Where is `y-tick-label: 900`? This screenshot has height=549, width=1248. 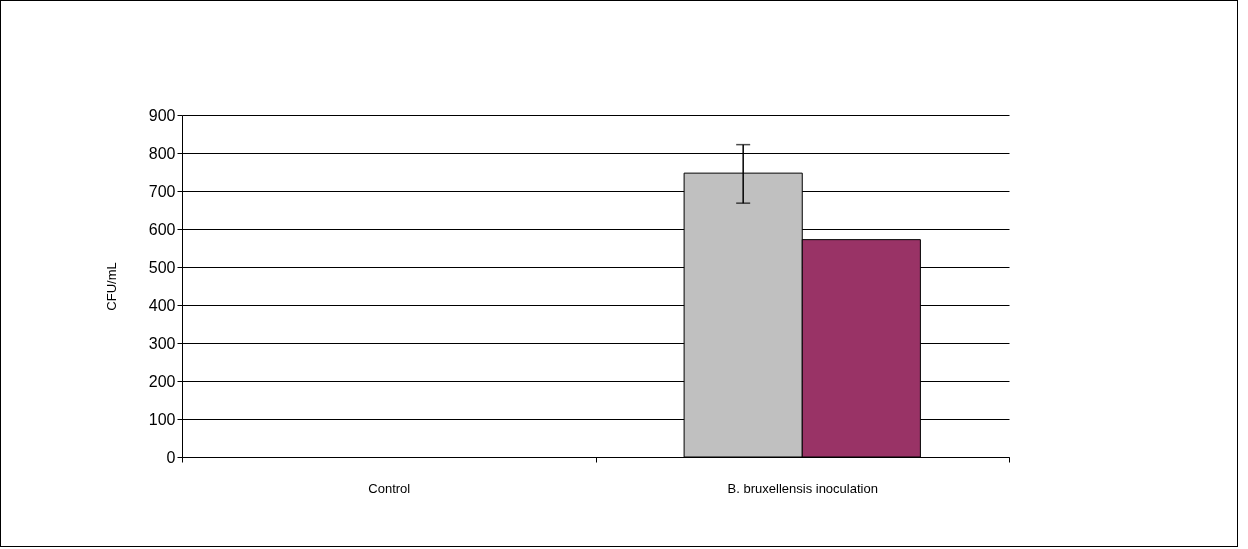 y-tick-label: 900 is located at coordinates (162, 115).